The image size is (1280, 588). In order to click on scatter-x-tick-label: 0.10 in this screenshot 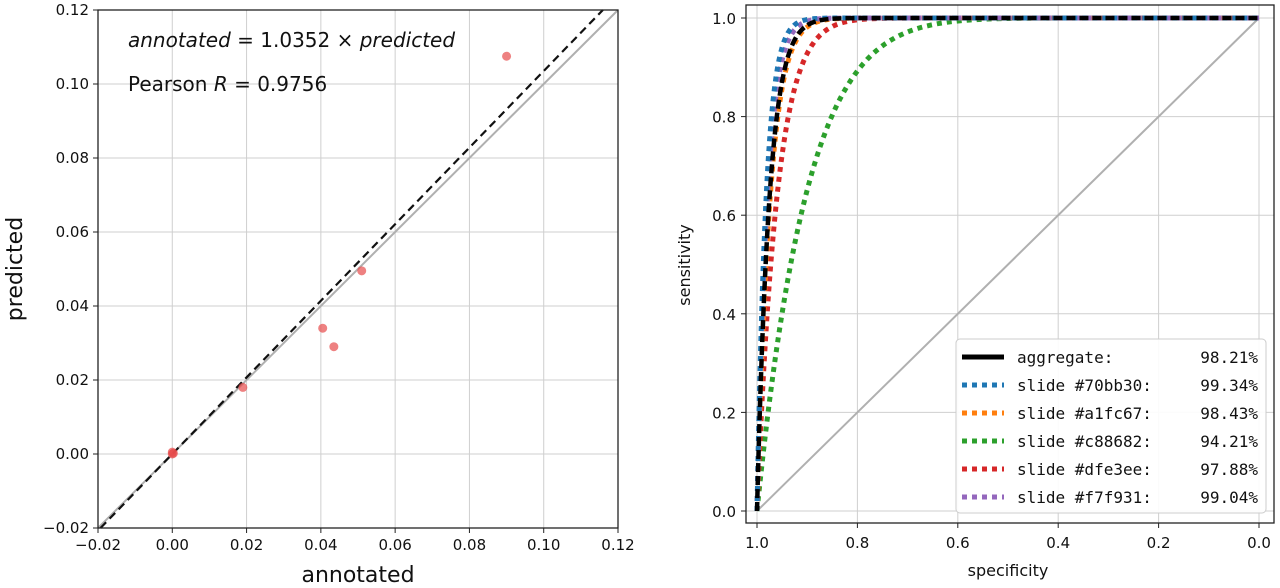, I will do `click(543, 545)`.